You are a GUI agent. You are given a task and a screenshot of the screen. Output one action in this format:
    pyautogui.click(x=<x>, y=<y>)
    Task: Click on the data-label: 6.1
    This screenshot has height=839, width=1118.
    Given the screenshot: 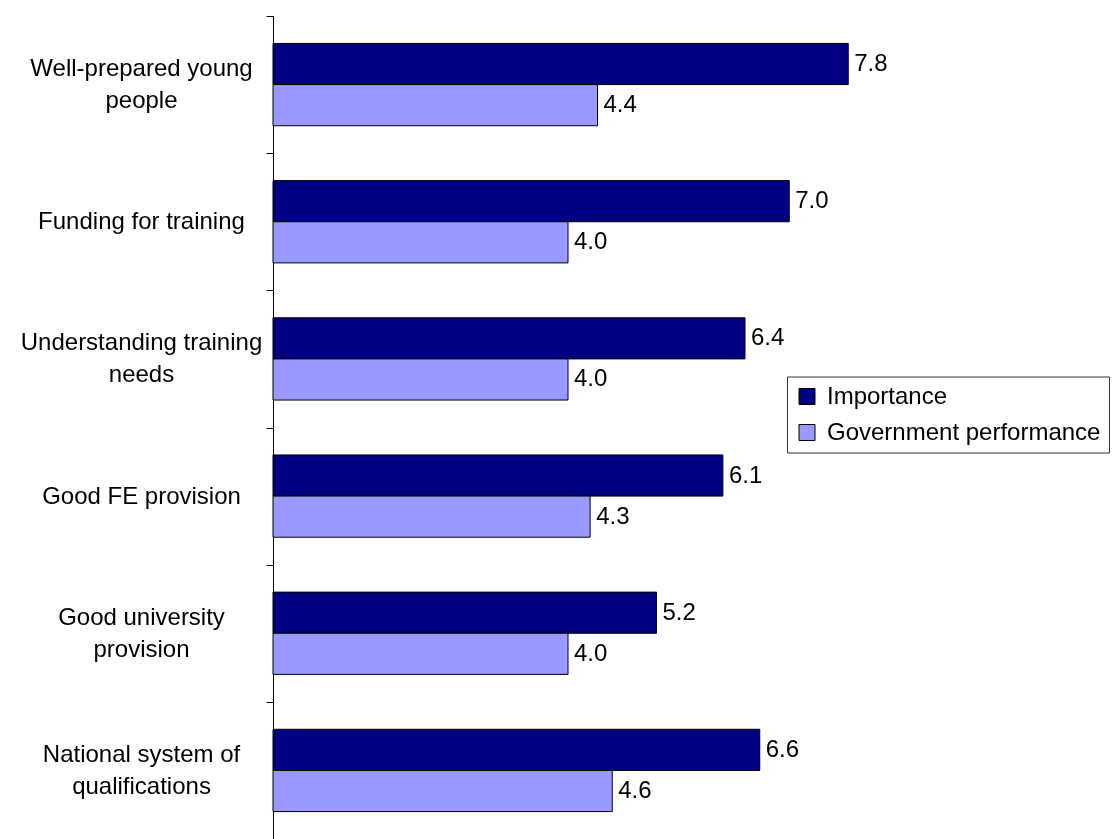 What is the action you would take?
    pyautogui.click(x=745, y=474)
    